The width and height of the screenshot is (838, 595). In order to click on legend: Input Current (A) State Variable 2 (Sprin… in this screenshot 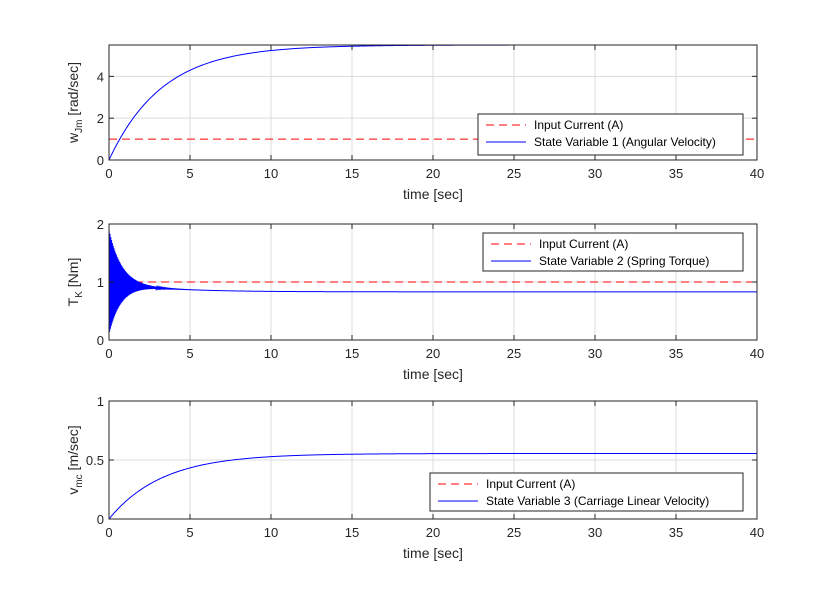, I will do `click(613, 252)`.